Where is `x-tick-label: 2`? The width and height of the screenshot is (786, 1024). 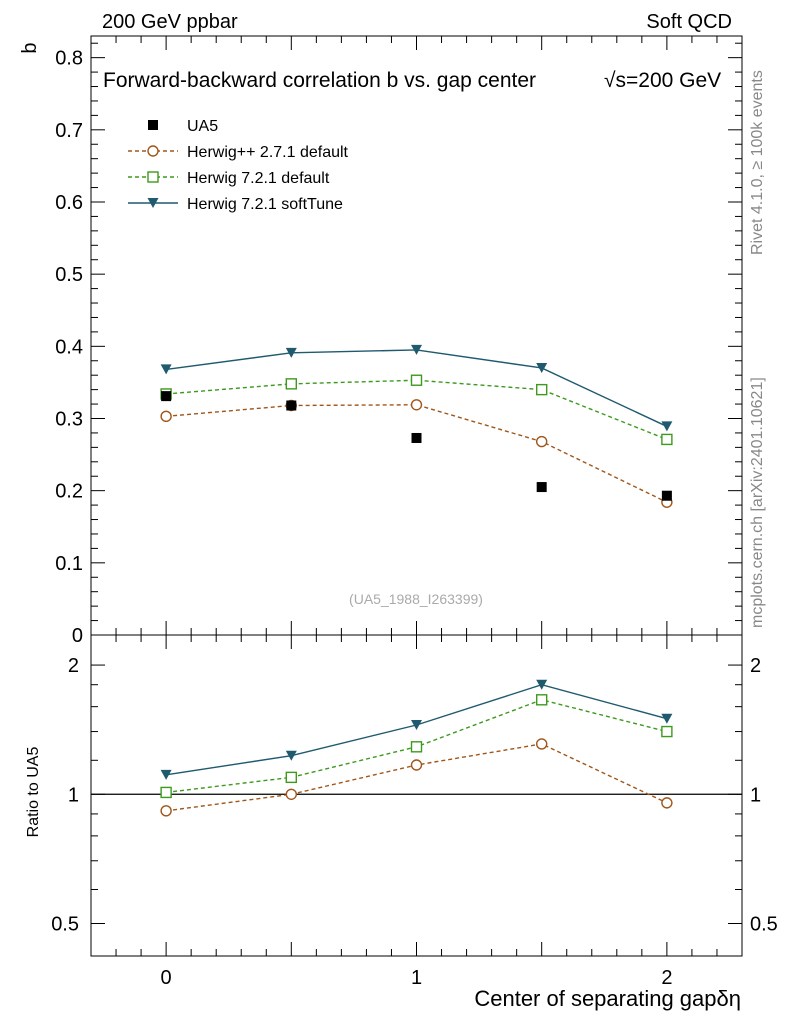
x-tick-label: 2 is located at coordinates (666, 978).